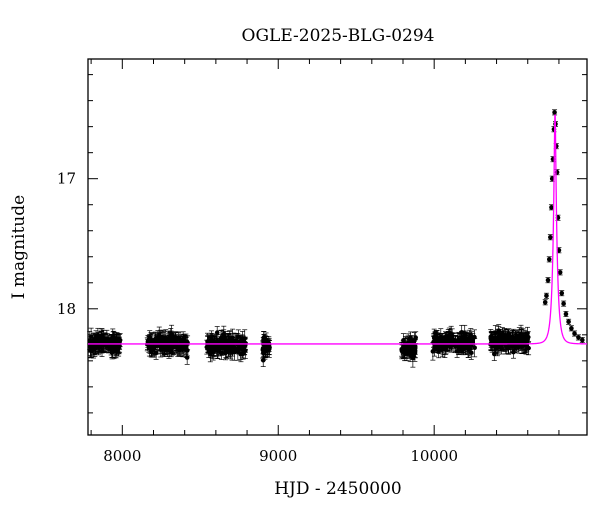 Image resolution: width=600 pixels, height=512 pixels. I want to click on x-axis-label: HJD - 2450000, so click(338, 489).